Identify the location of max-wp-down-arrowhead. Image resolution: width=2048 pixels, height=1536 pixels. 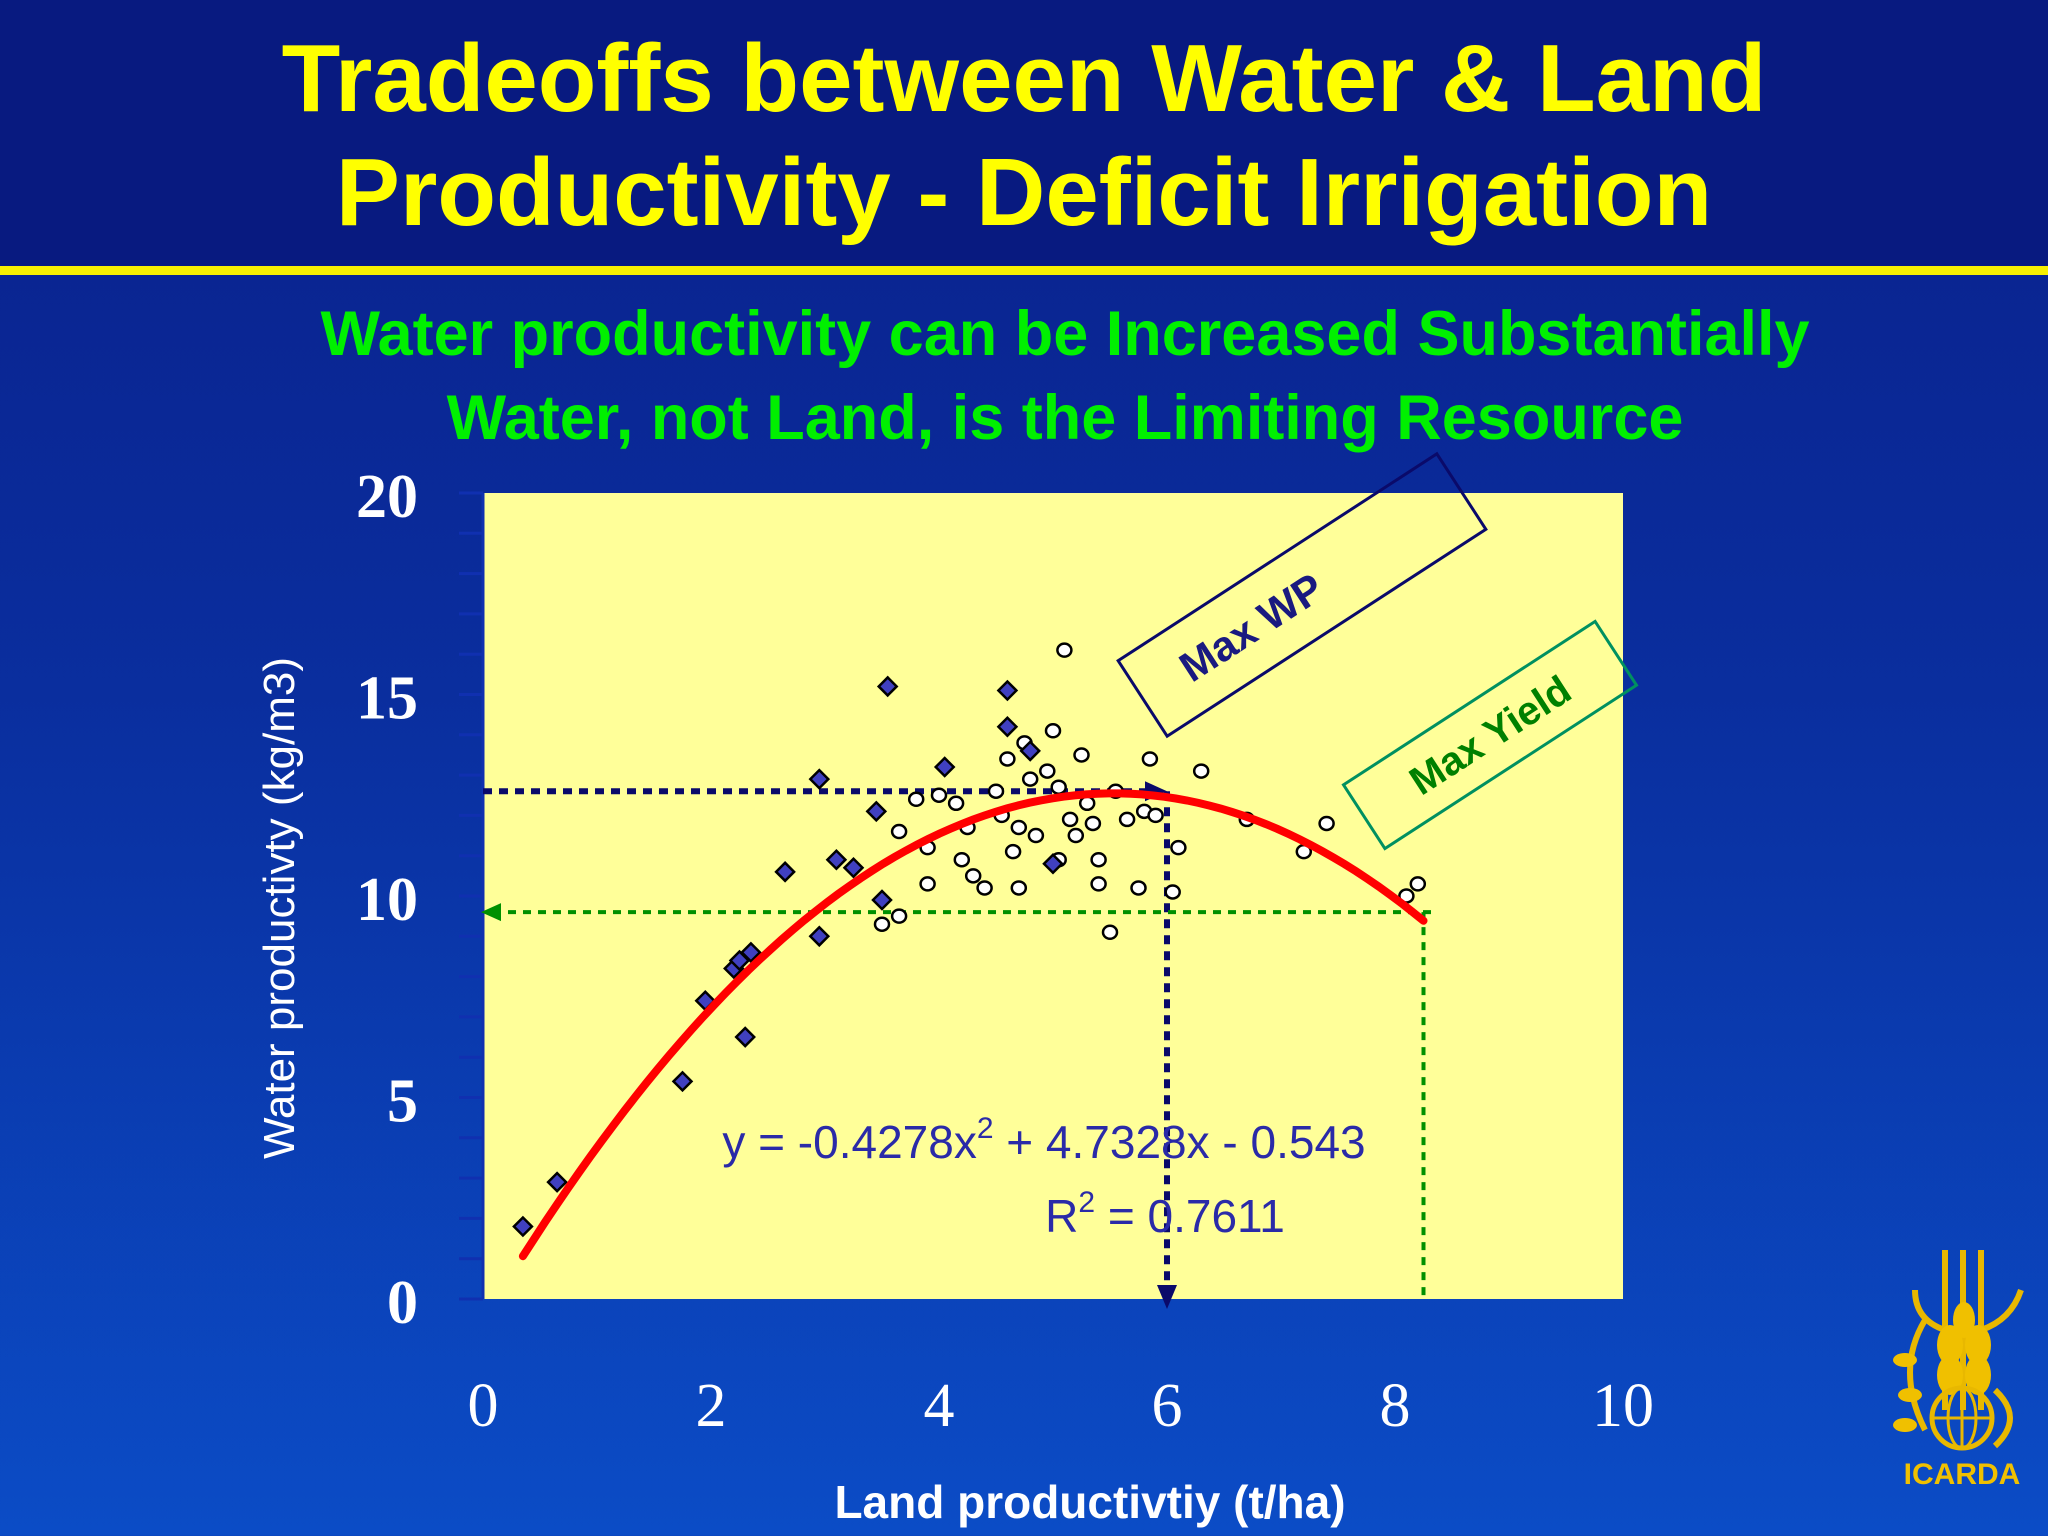
(1167, 1297).